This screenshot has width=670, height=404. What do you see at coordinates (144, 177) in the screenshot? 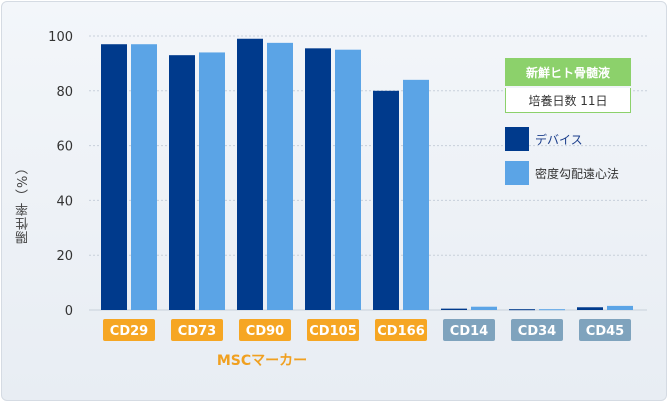
I see `bar-cd29-density-gradient` at bounding box center [144, 177].